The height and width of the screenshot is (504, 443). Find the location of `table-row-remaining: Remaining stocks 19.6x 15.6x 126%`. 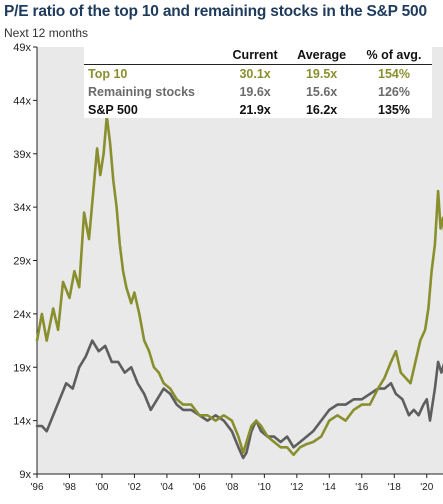

table-row-remaining: Remaining stocks 19.6x 15.6x 126% is located at coordinates (258, 92).